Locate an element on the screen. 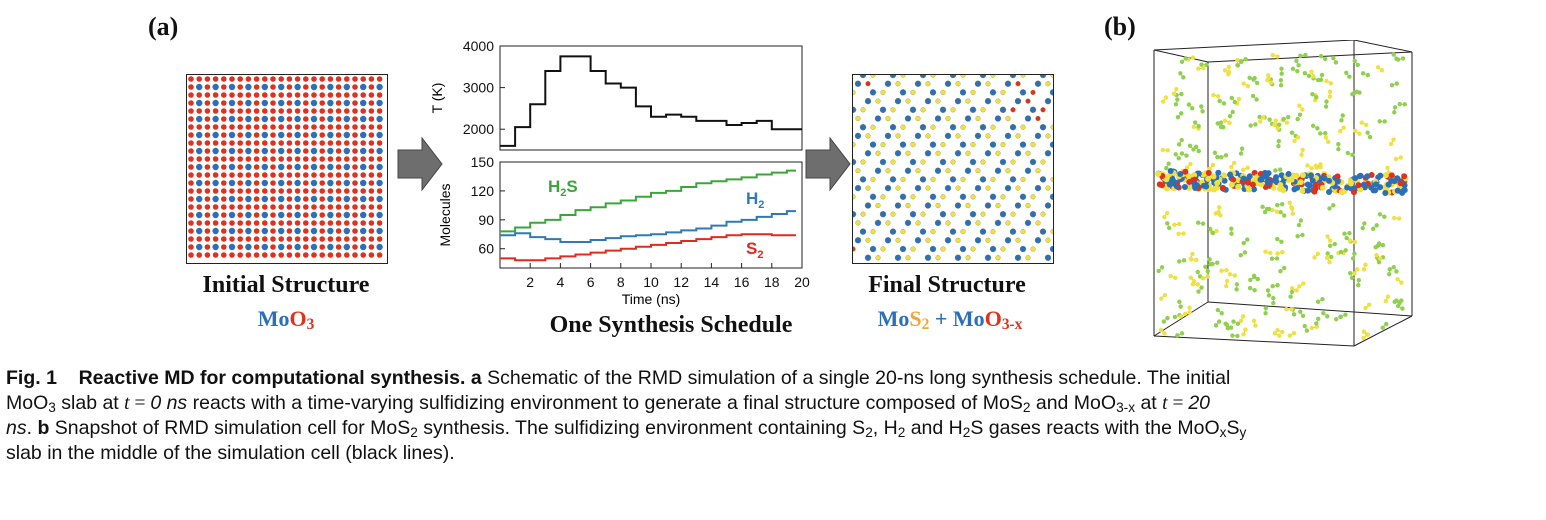 This screenshot has height=520, width=1546. schedule-title: One Synthesis Schedule is located at coordinates (671, 325).